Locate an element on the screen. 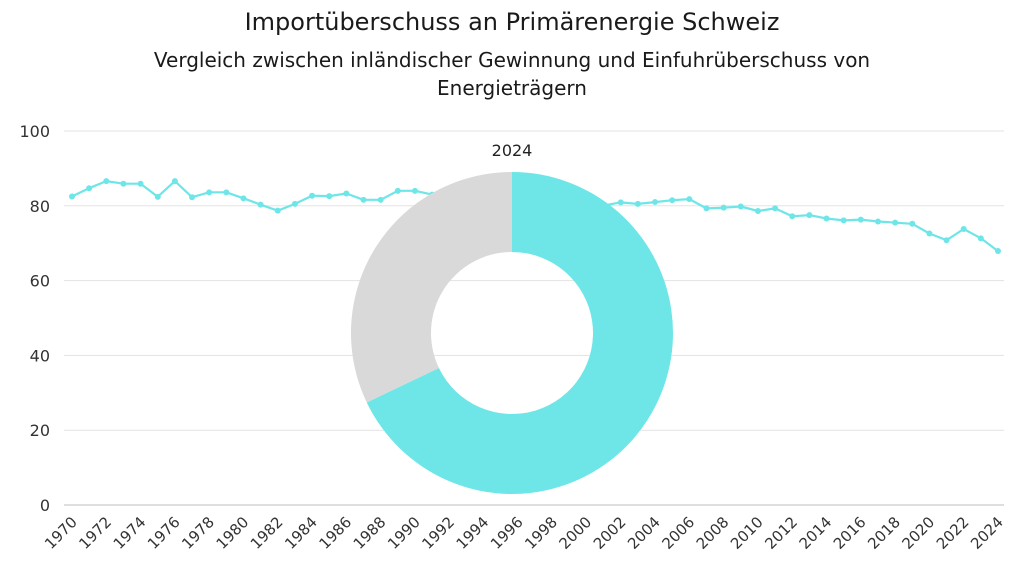 The height and width of the screenshot is (576, 1024). donut-title: 2024 is located at coordinates (512, 150).